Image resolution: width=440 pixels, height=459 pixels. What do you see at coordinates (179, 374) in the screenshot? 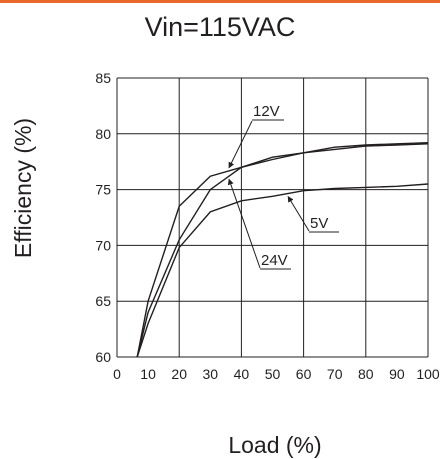
I see `x-tick-label: 20` at bounding box center [179, 374].